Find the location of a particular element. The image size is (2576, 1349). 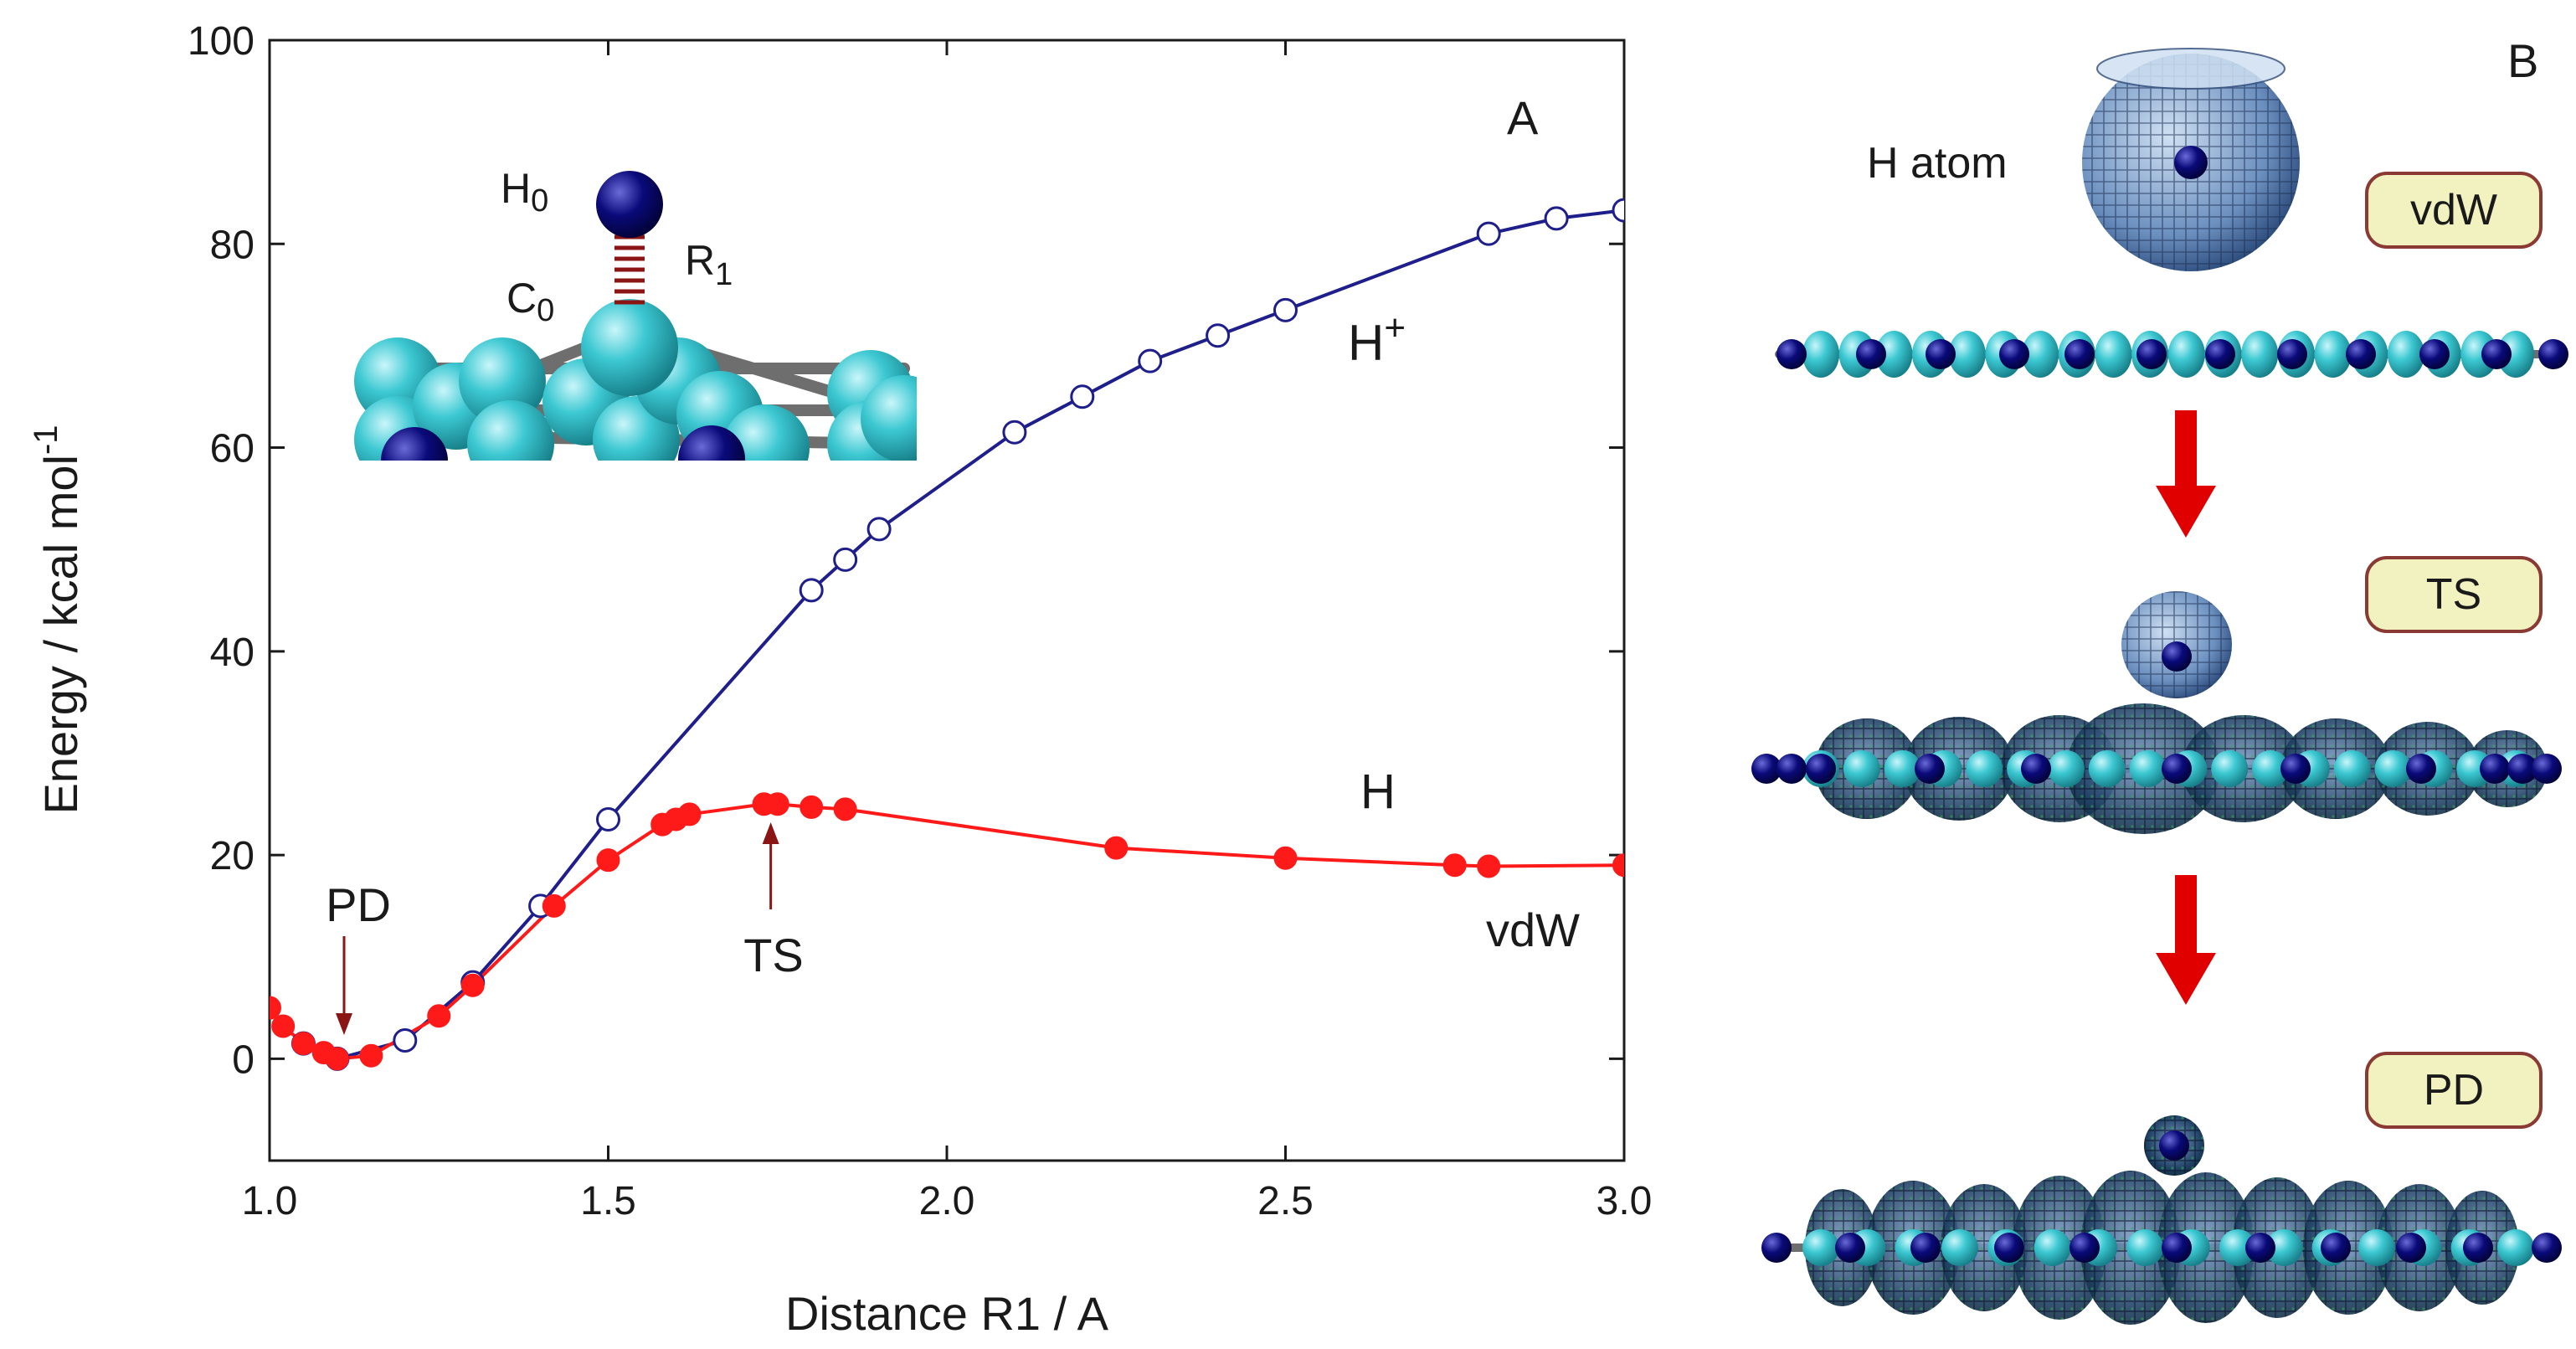

y-tick-label-5: 100 is located at coordinates (221, 41).